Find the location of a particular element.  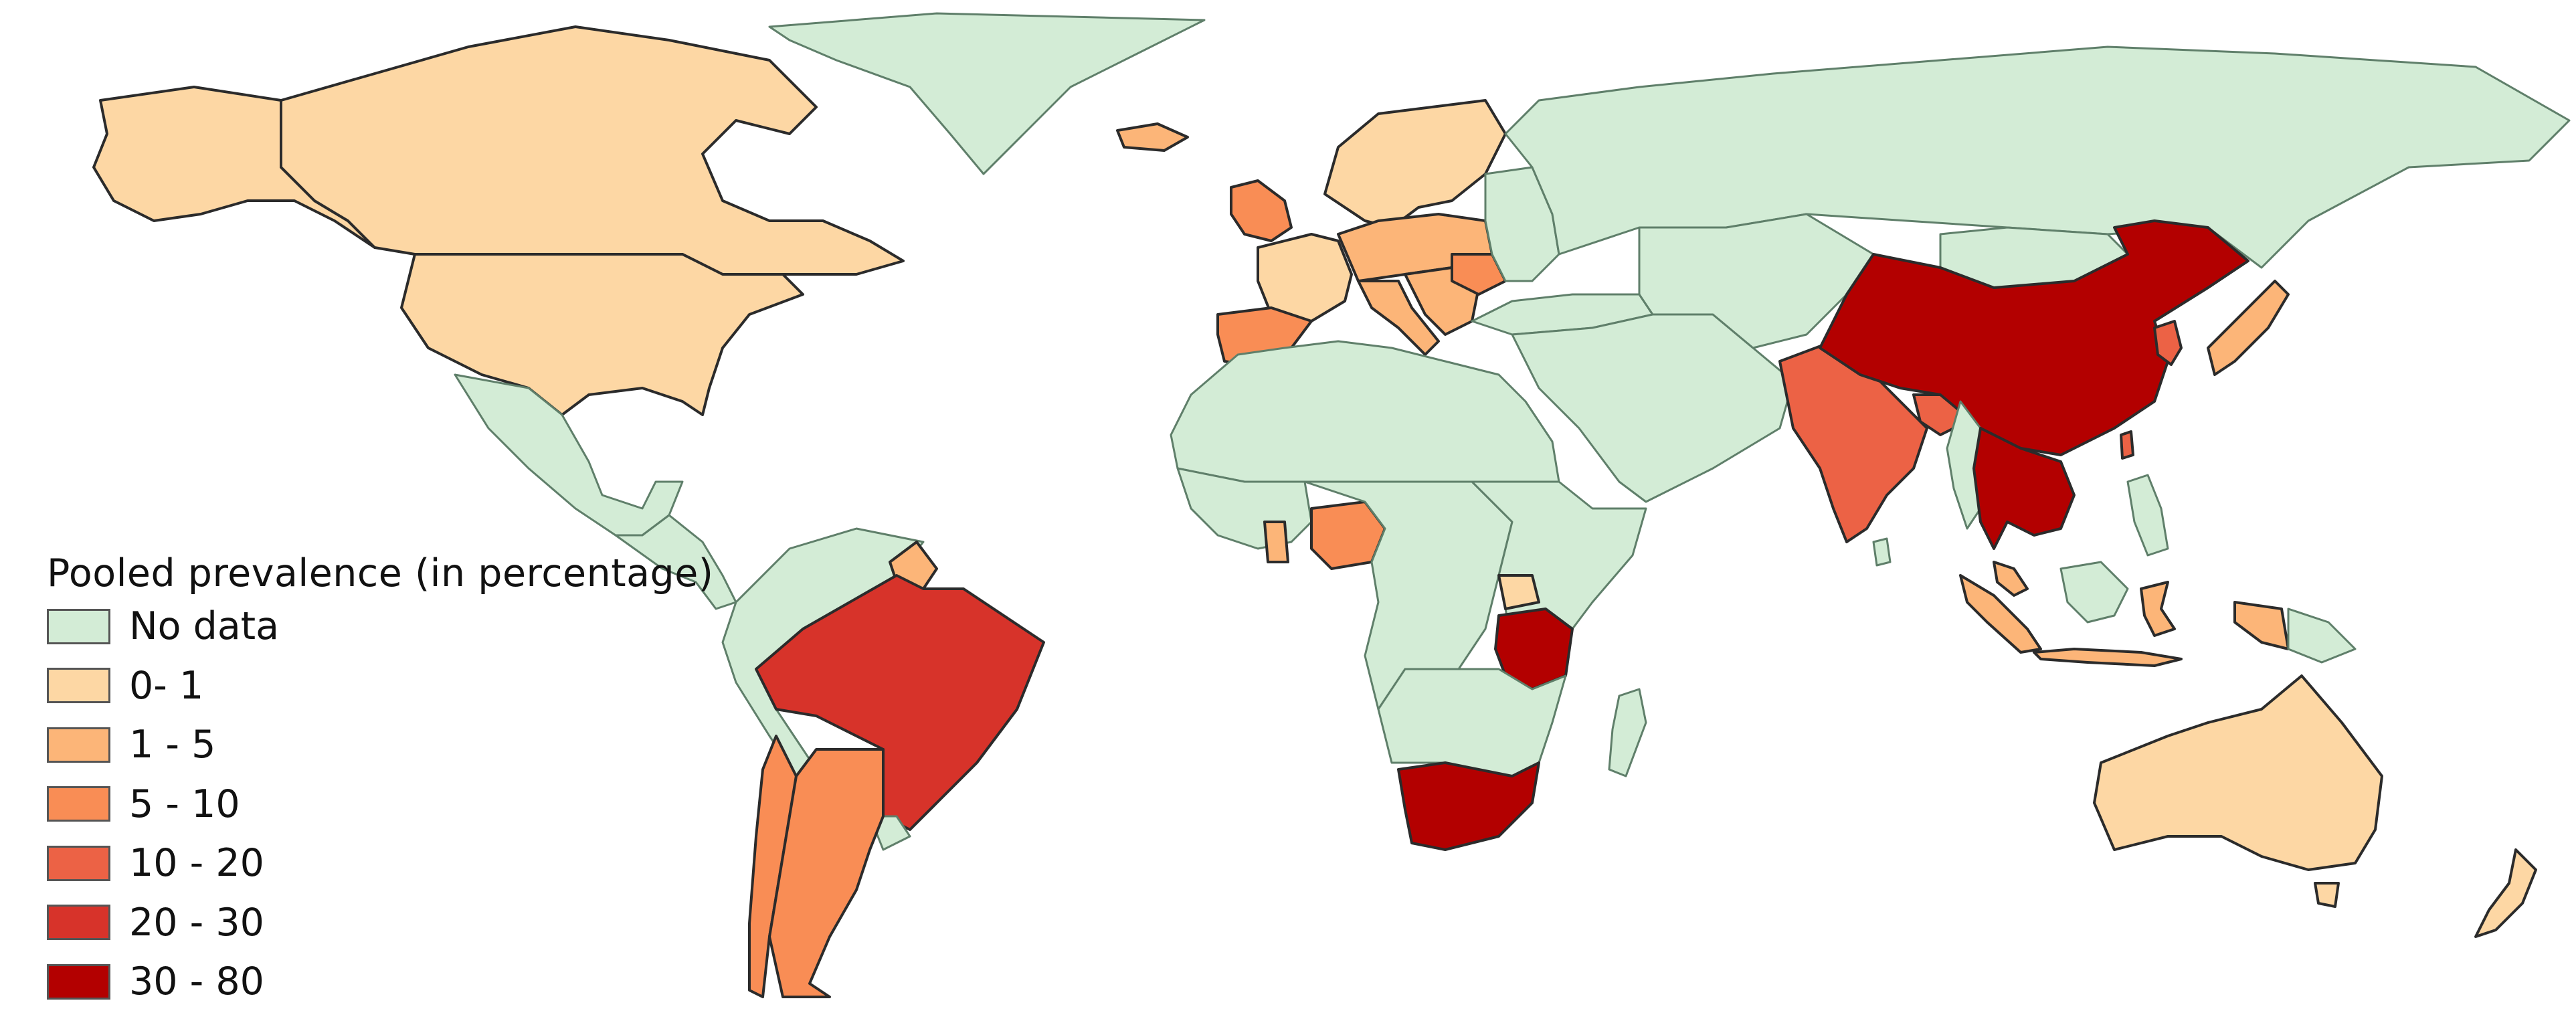

legend-label: 10 - 20 is located at coordinates (196, 863).